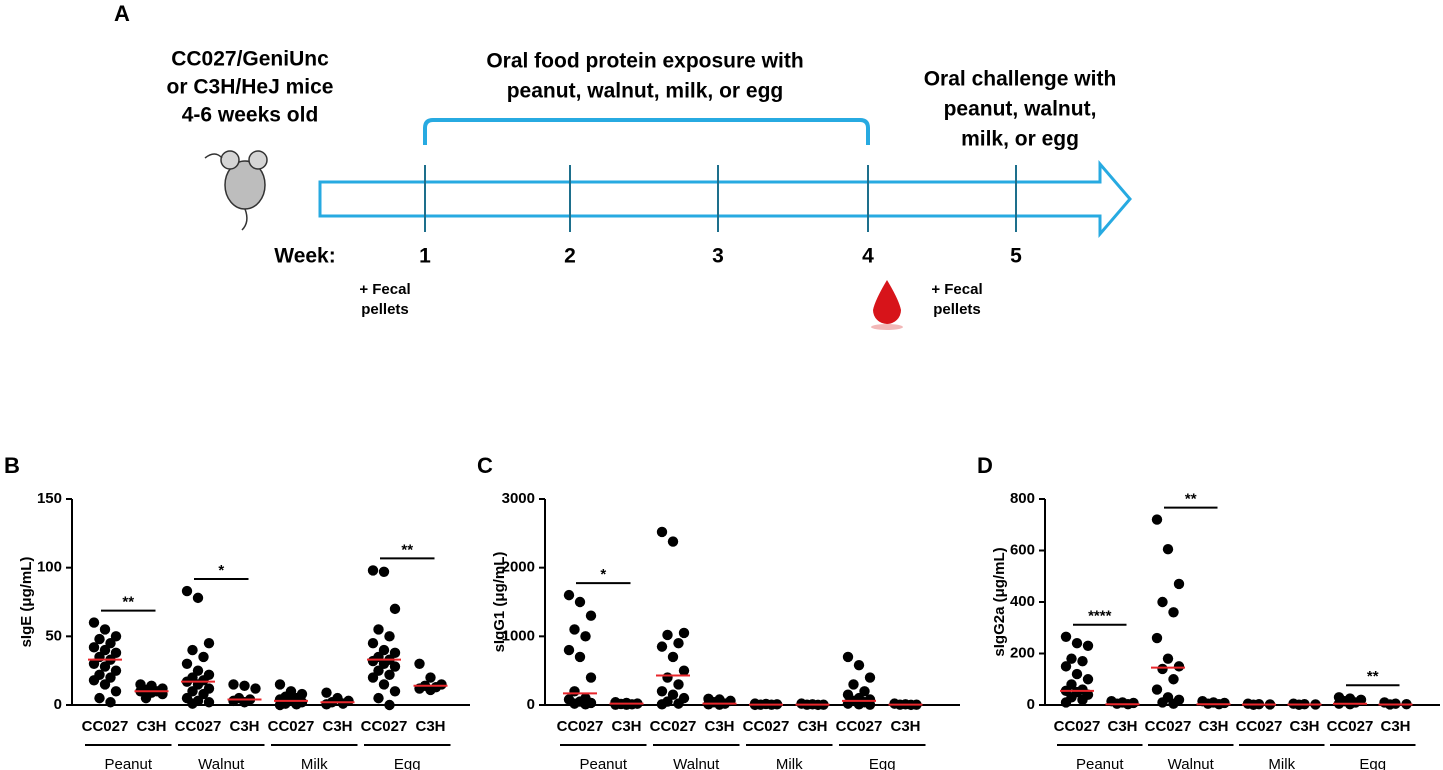 The height and width of the screenshot is (770, 1443). Describe the element at coordinates (1020, 79) in the screenshot. I see `challenge-text: Oral challenge with` at that location.